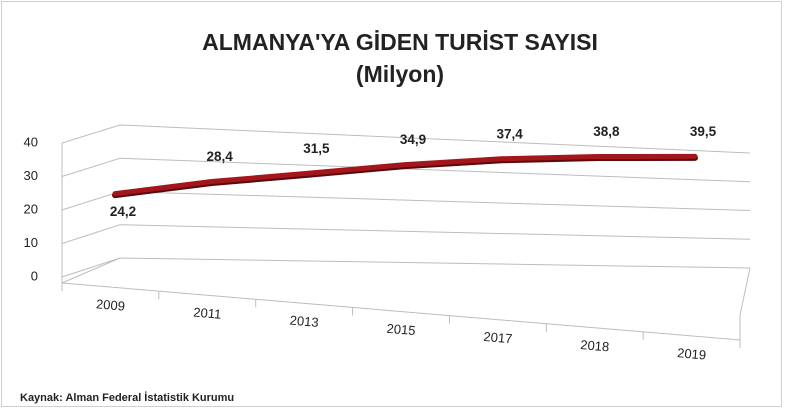  Describe the element at coordinates (34, 275) in the screenshot. I see `y-tick-label: 0` at that location.